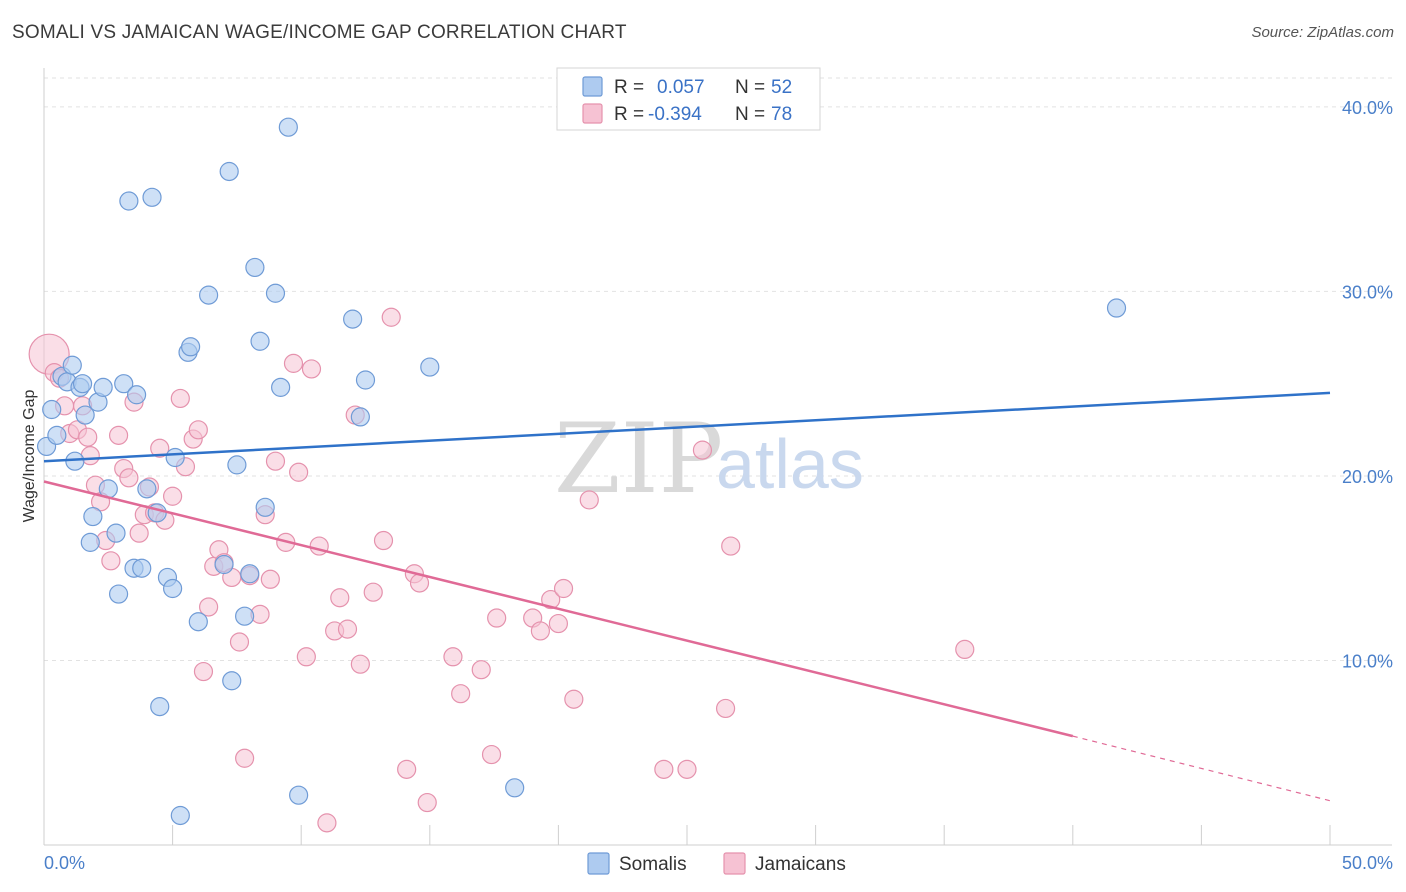 The image size is (1406, 892). Describe the element at coordinates (681, 87) in the screenshot. I see `legend-r-value: 0.057` at that location.